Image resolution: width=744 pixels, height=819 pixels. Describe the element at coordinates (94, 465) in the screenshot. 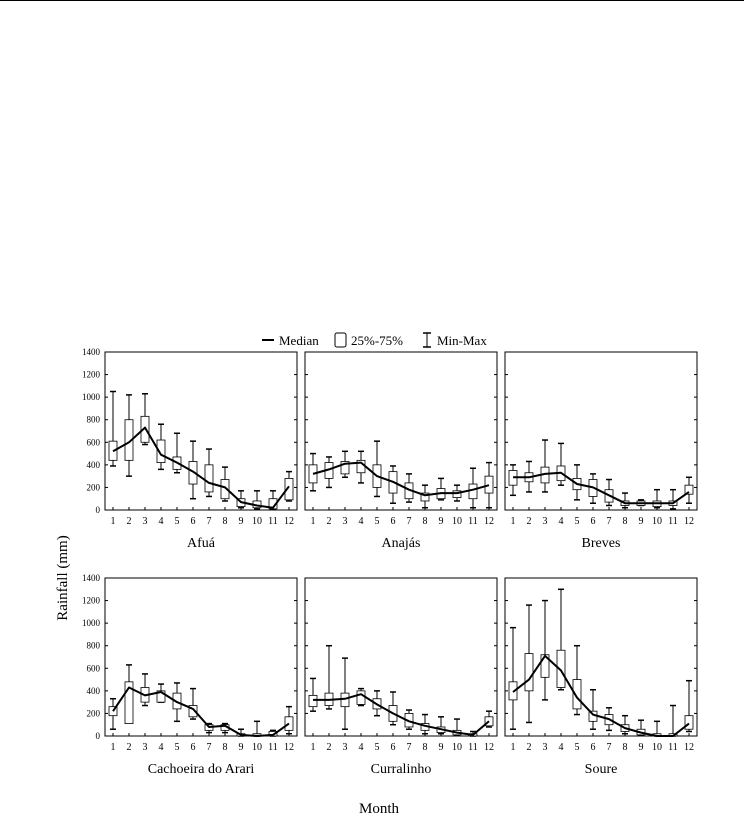

I see `y-tick-label: 400` at that location.